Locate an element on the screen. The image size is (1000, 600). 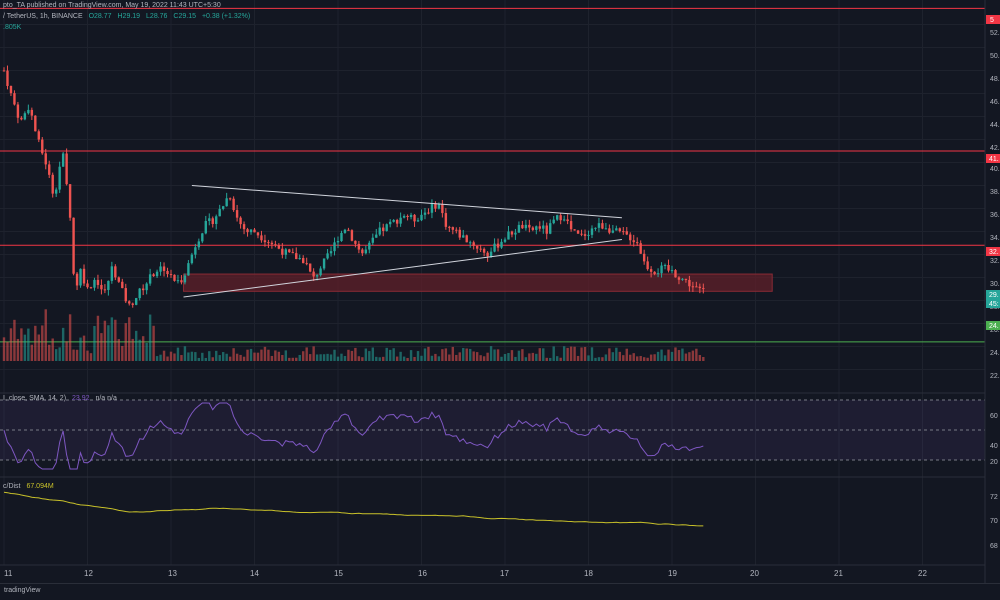
symbol-text: / TetherUS, 1h, BINANCE is located at coordinates (43, 16).